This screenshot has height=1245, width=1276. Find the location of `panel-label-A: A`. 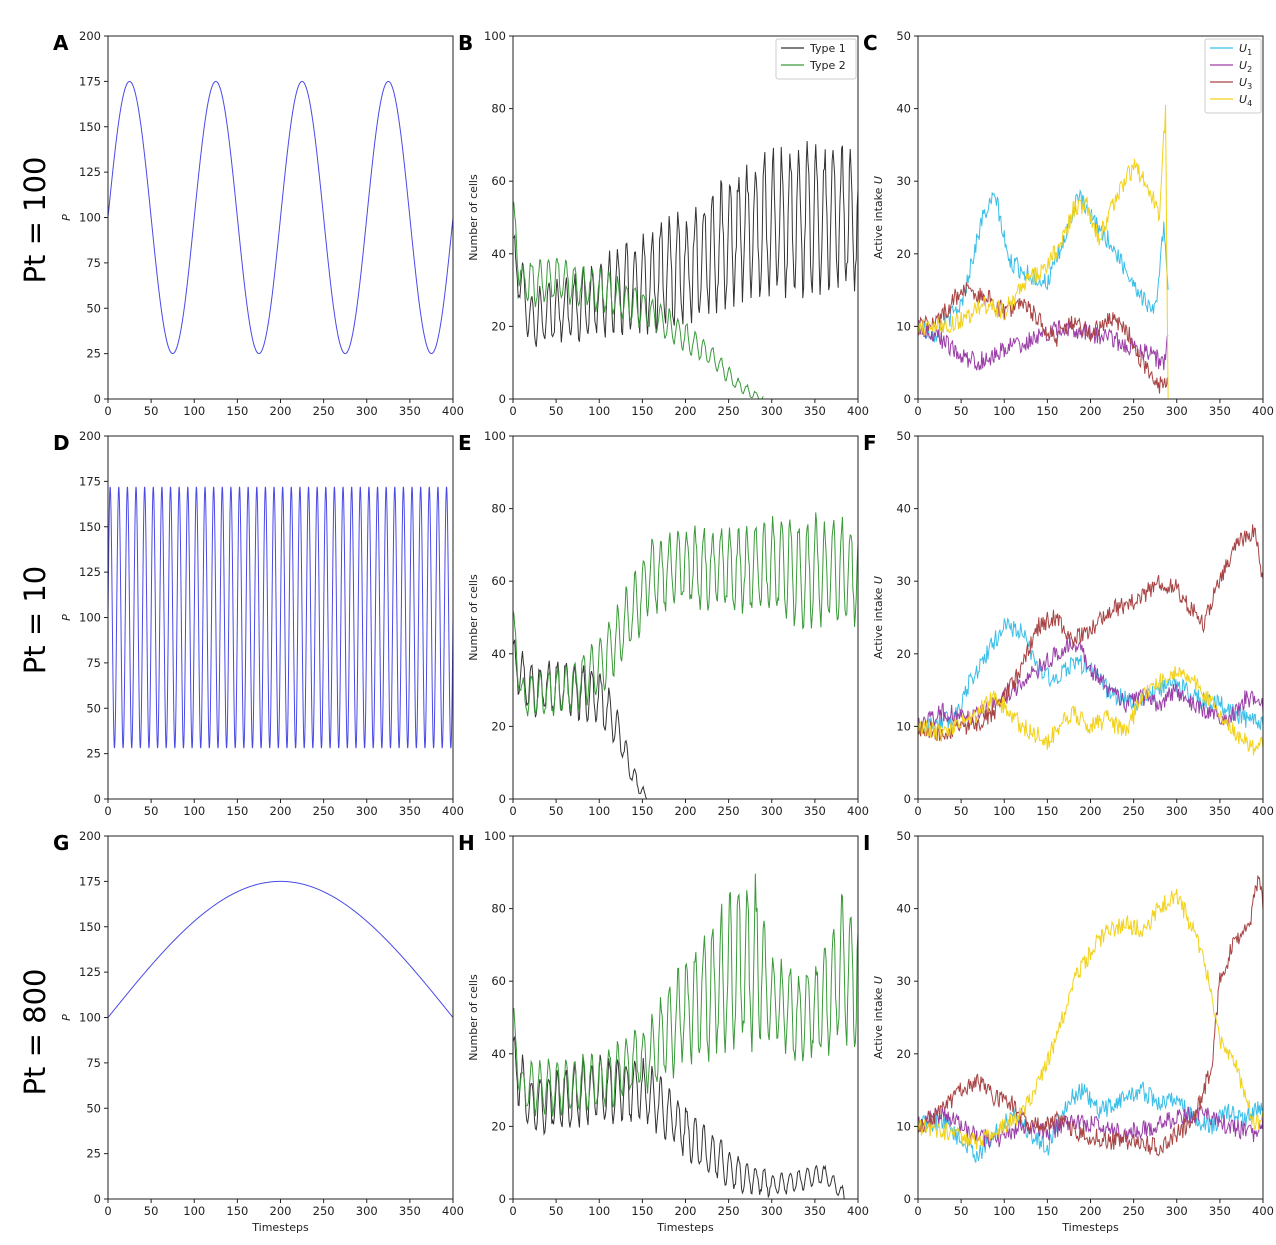

panel-label-A: A is located at coordinates (61, 43).